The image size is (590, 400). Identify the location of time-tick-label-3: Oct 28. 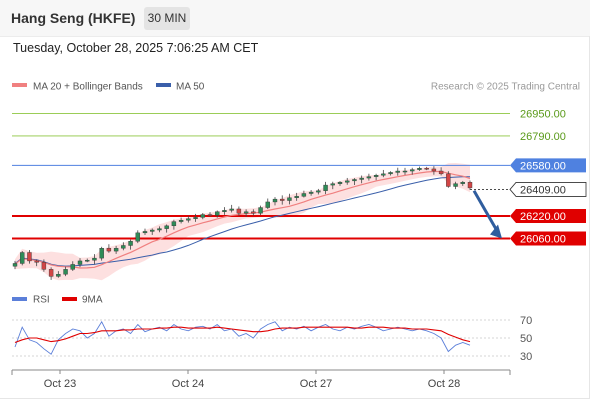
(444, 384).